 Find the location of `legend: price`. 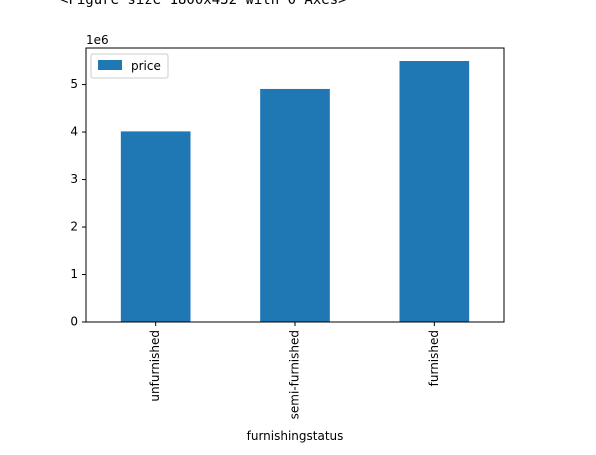

legend: price is located at coordinates (129, 66).